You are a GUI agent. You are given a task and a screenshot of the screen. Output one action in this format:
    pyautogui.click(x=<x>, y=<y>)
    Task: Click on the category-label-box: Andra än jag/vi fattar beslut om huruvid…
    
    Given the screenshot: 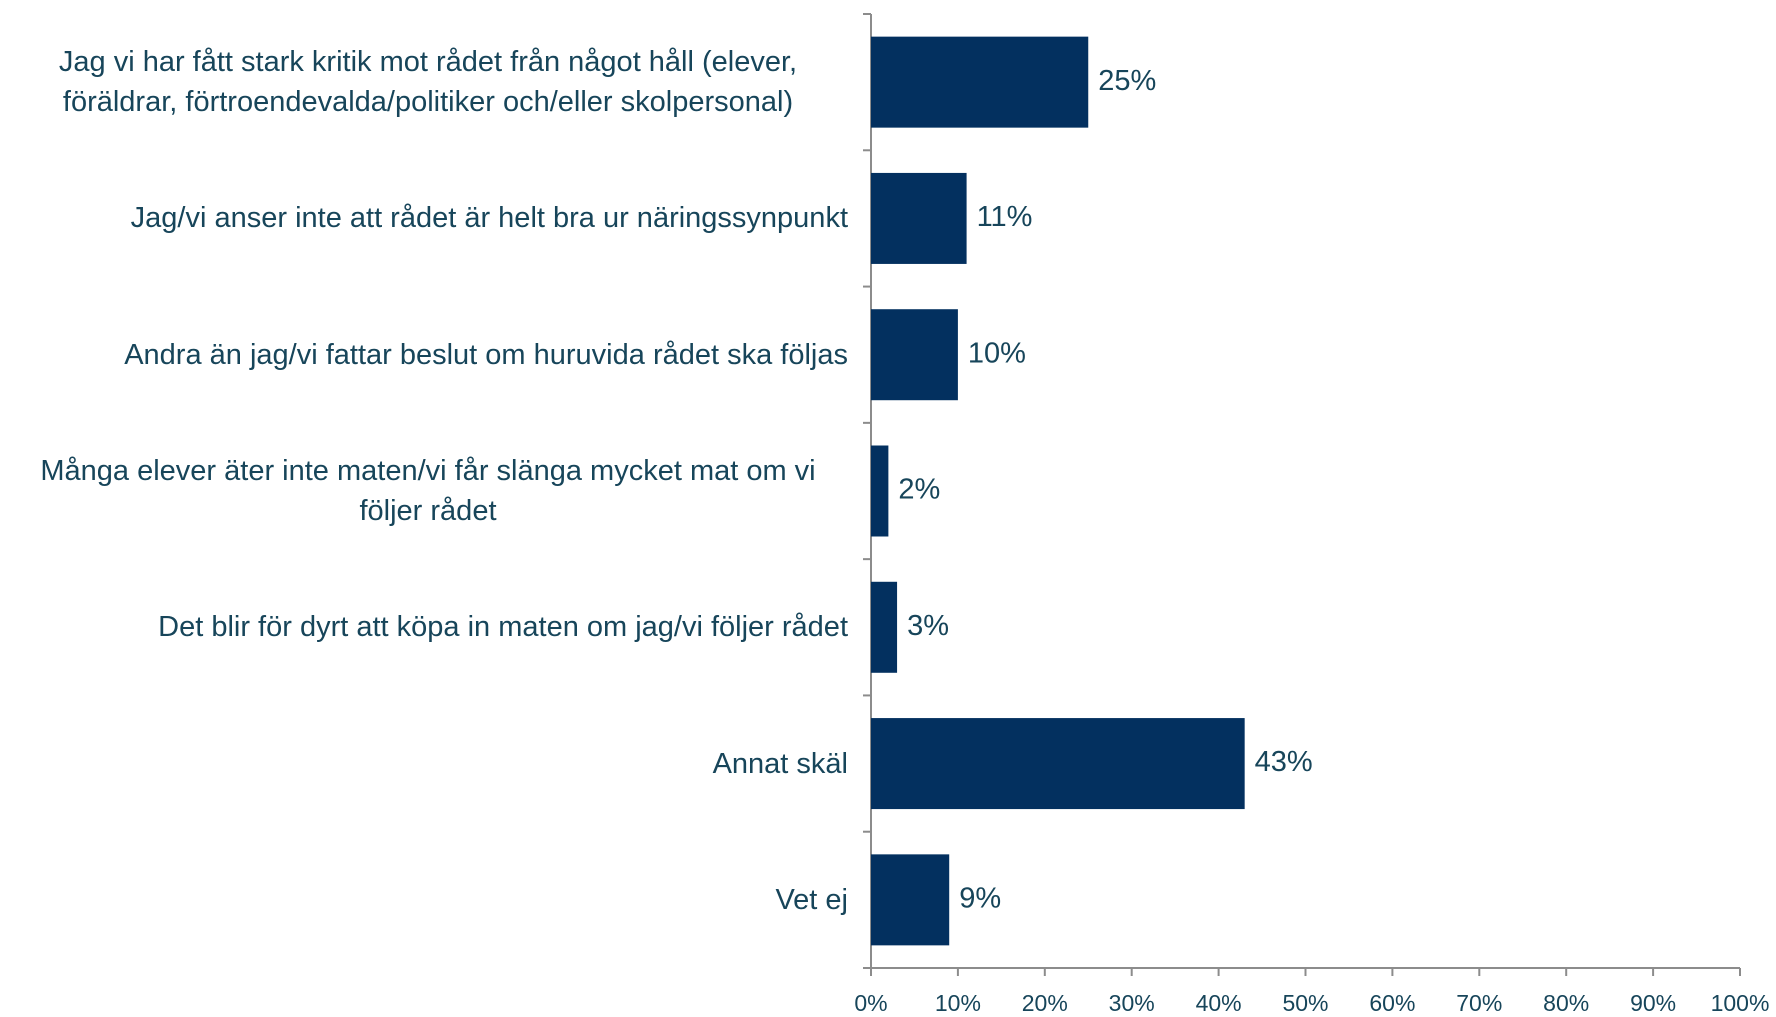 What is the action you would take?
    pyautogui.click(x=428, y=355)
    